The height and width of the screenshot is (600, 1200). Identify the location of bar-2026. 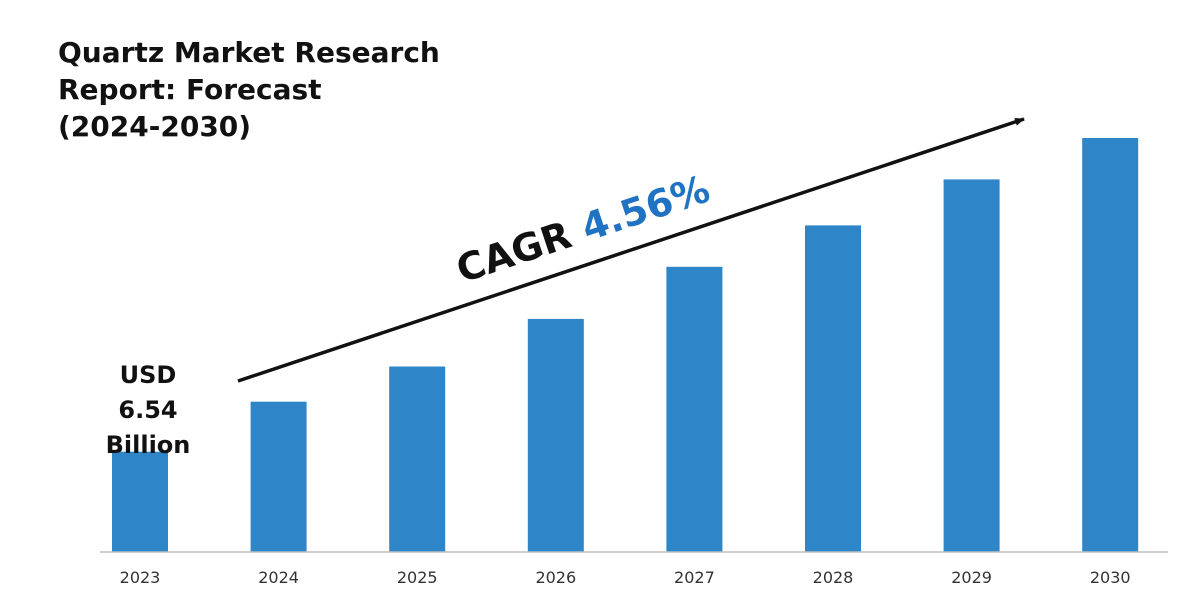
(555, 435).